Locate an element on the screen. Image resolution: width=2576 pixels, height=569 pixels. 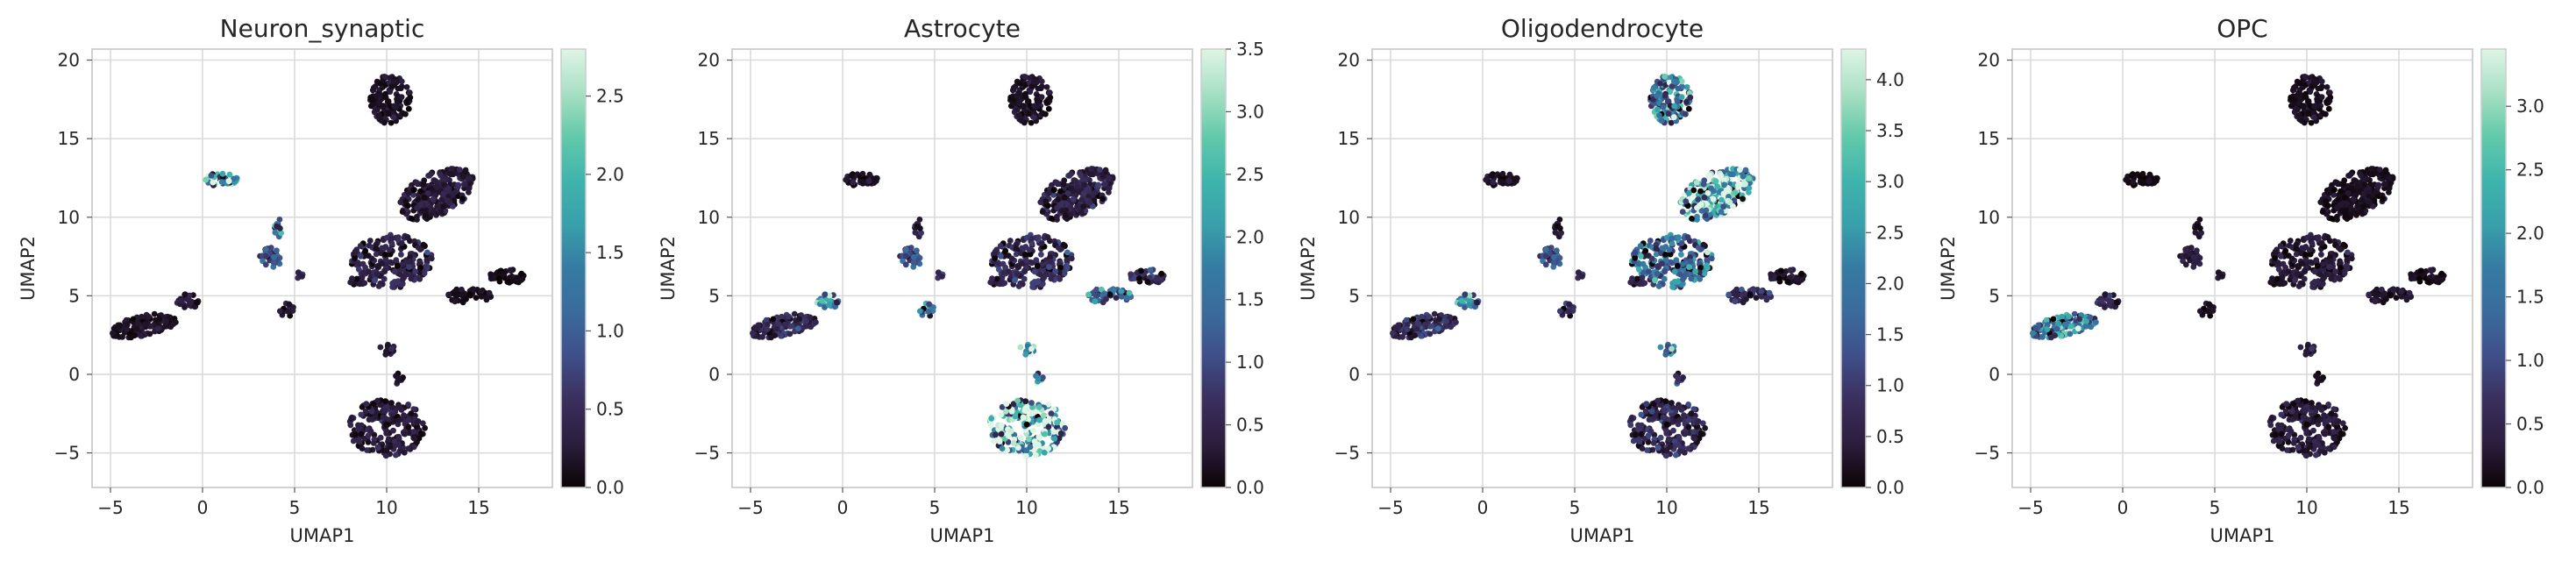
x-tick-label: −5 is located at coordinates (110, 508).